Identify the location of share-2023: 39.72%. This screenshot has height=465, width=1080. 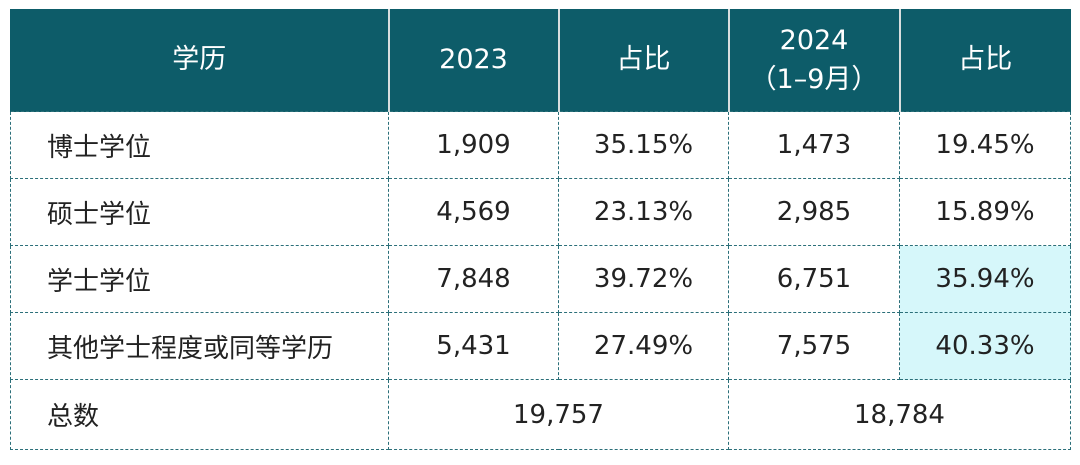
(643, 279).